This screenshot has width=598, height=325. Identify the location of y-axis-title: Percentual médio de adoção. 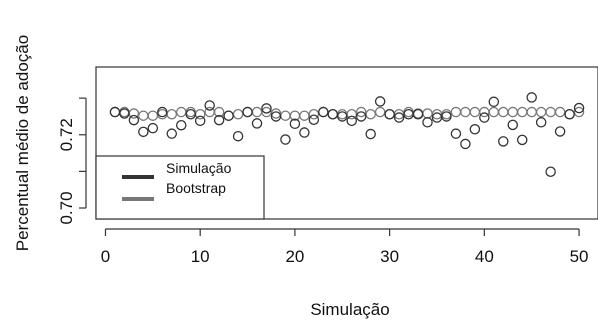
(22, 143).